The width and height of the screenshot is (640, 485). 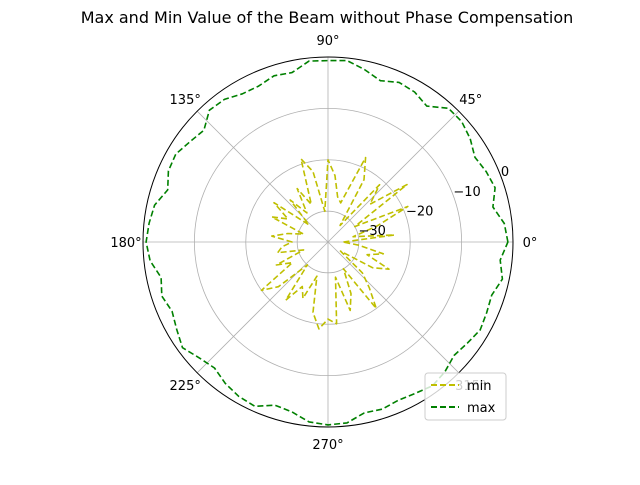 I want to click on angular-tick-label: 225°, so click(x=185, y=386).